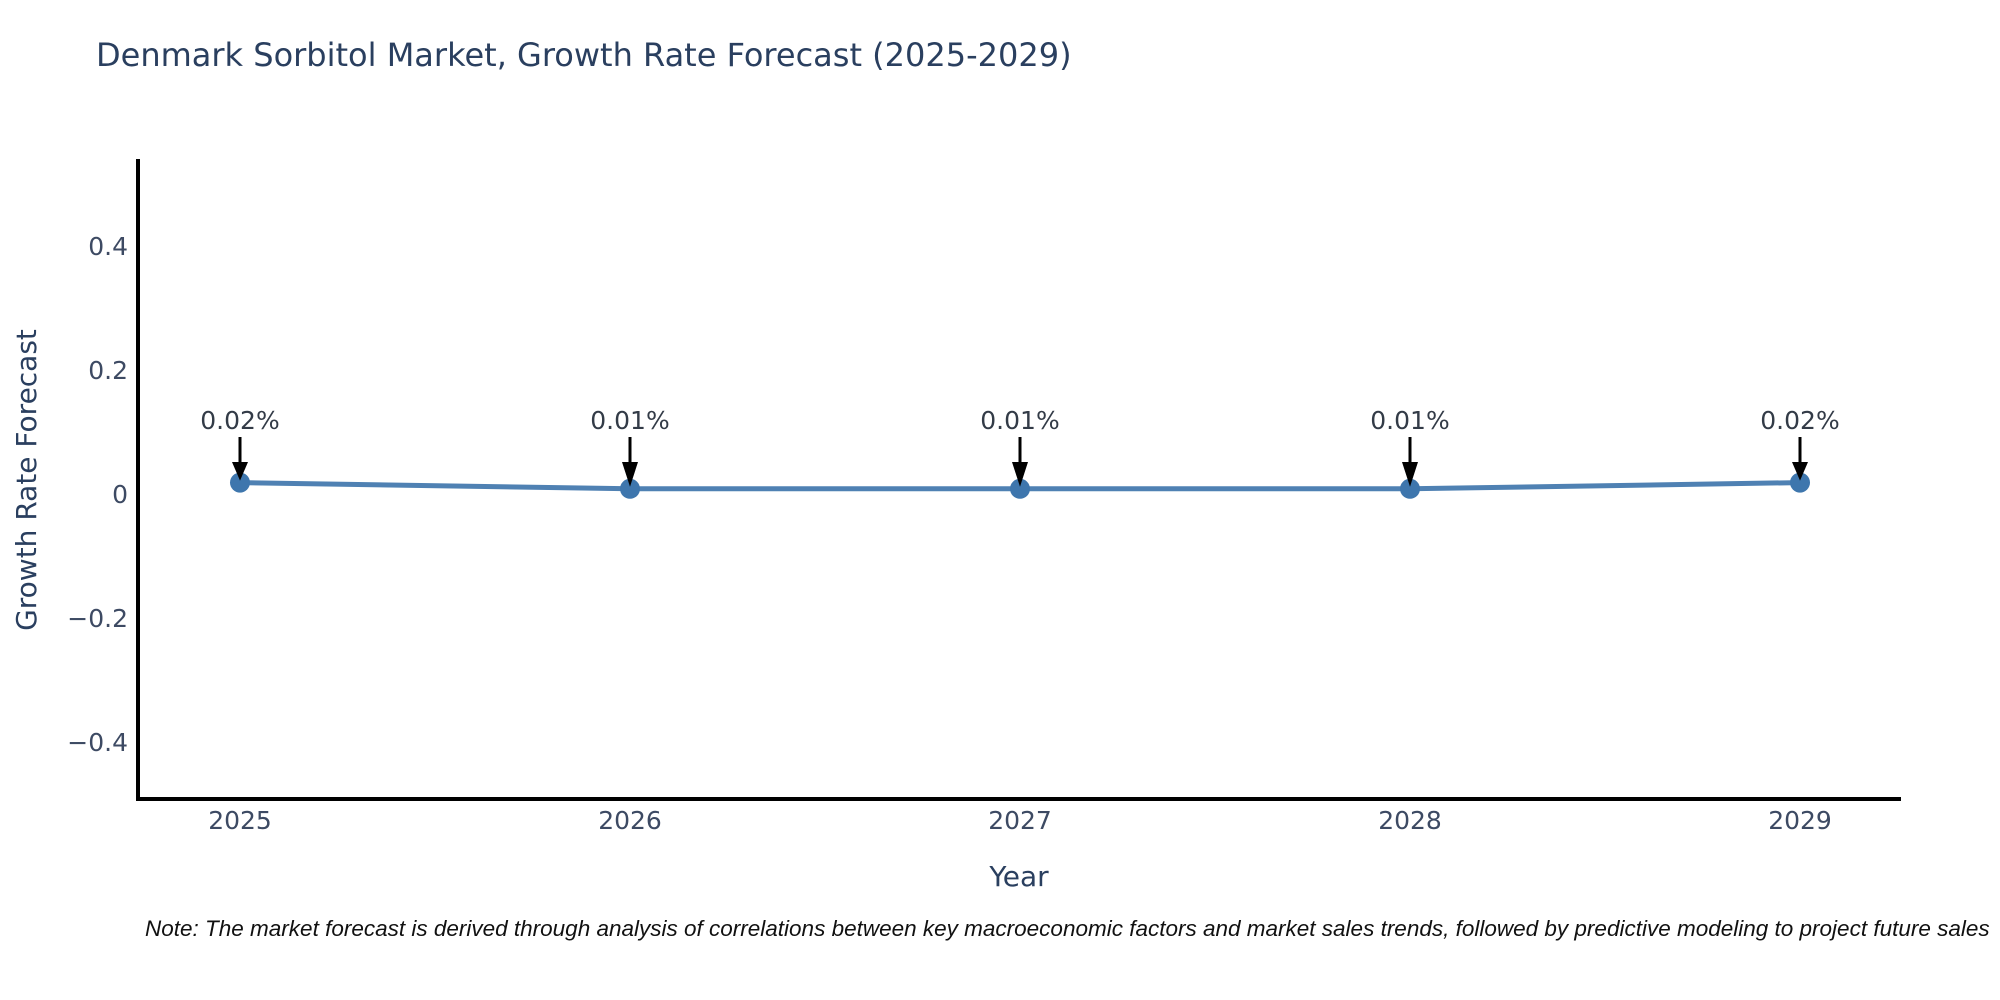 This screenshot has width=2000, height=1000. Describe the element at coordinates (1019, 876) in the screenshot. I see `x-axis-title: Year` at that location.